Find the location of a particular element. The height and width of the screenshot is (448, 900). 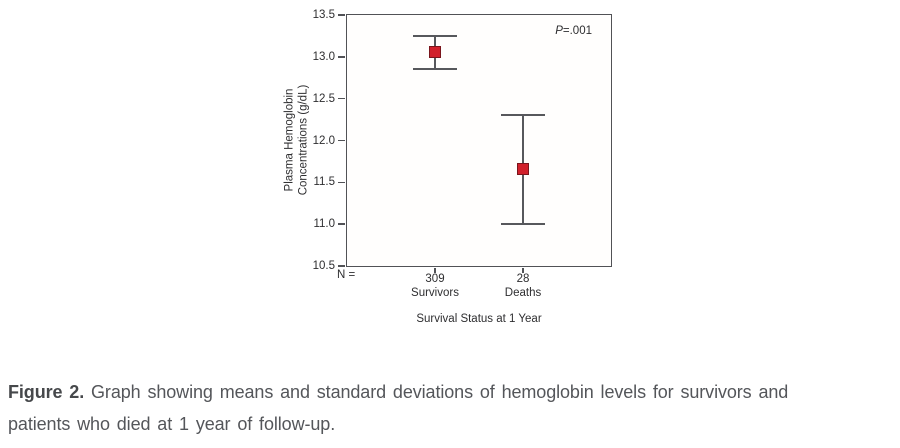

p-value-text: =.001 is located at coordinates (577, 31).